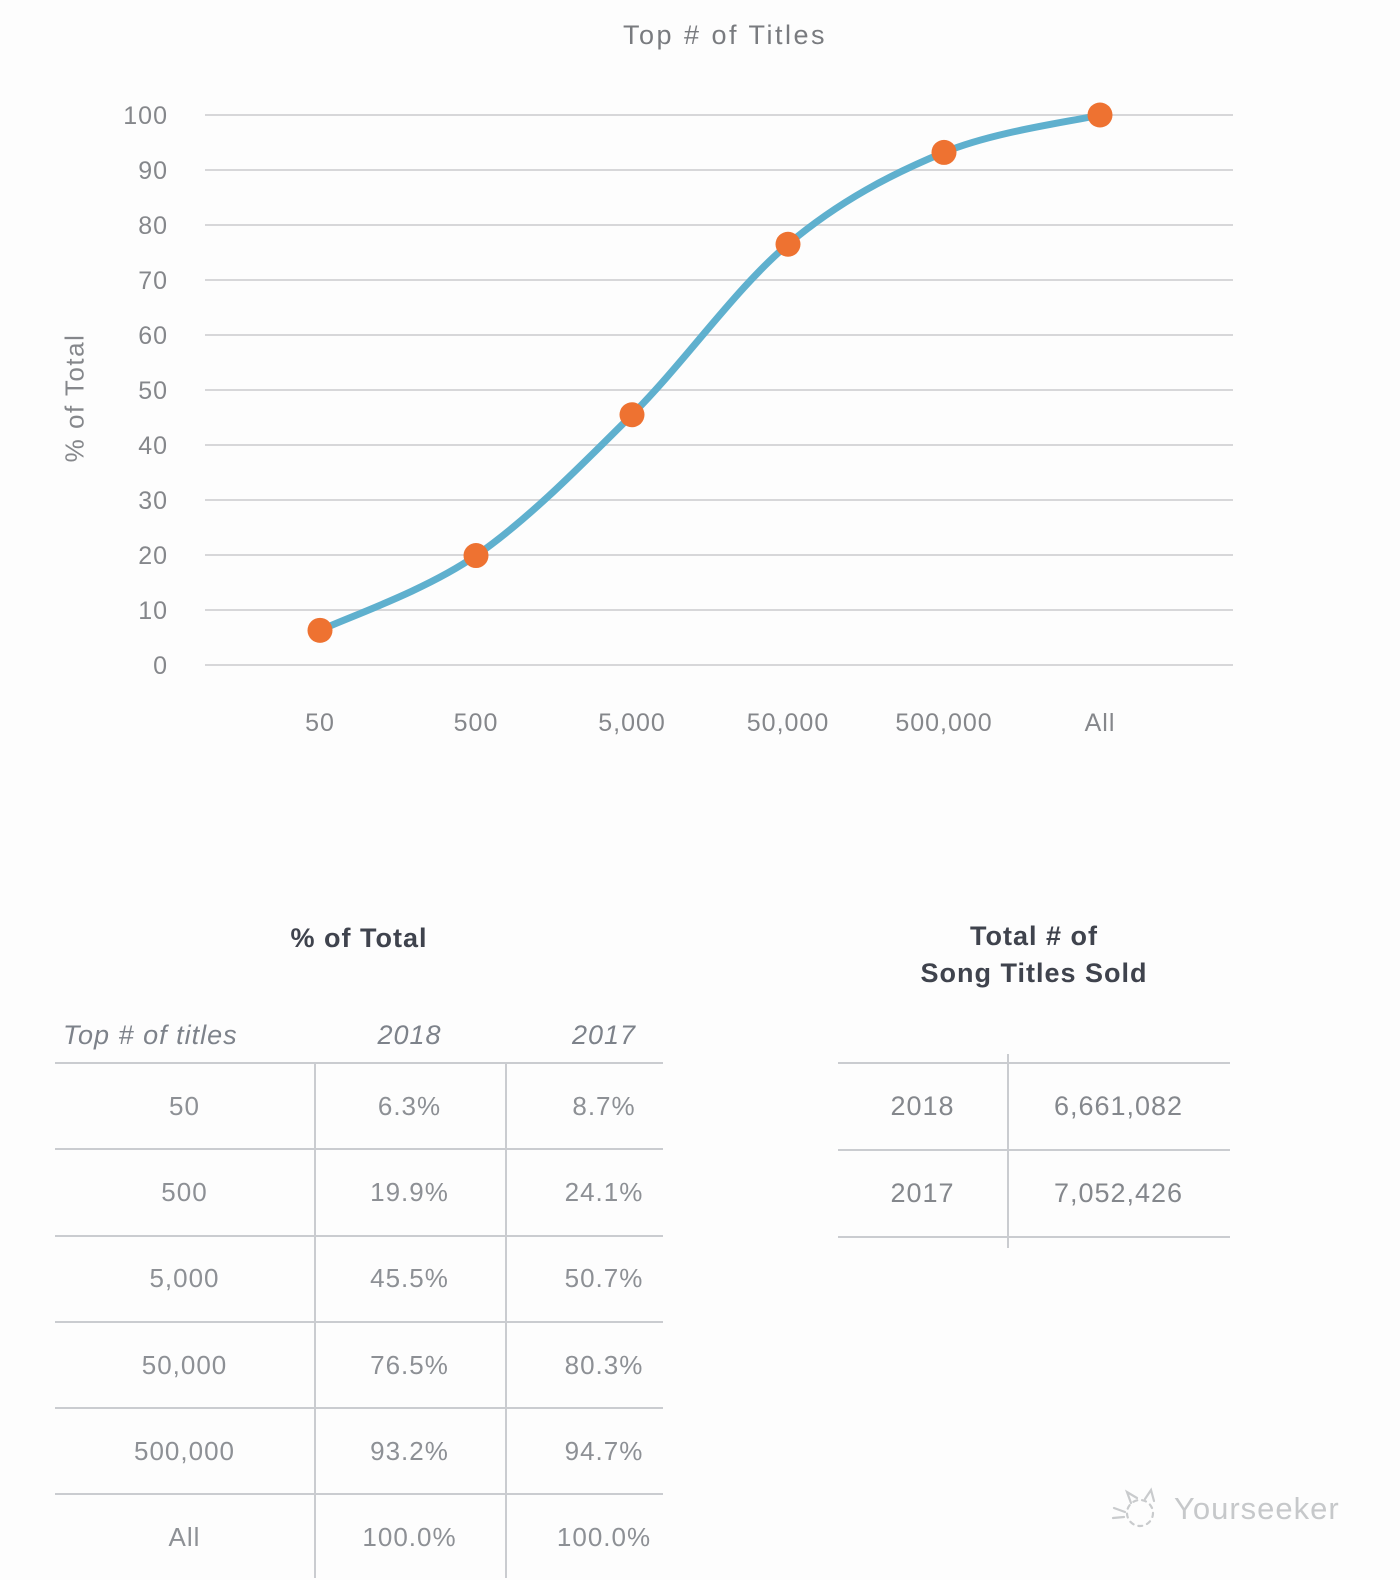 The width and height of the screenshot is (1400, 1580). Describe the element at coordinates (1034, 936) in the screenshot. I see `totals-table-title-line1: Total # of` at that location.